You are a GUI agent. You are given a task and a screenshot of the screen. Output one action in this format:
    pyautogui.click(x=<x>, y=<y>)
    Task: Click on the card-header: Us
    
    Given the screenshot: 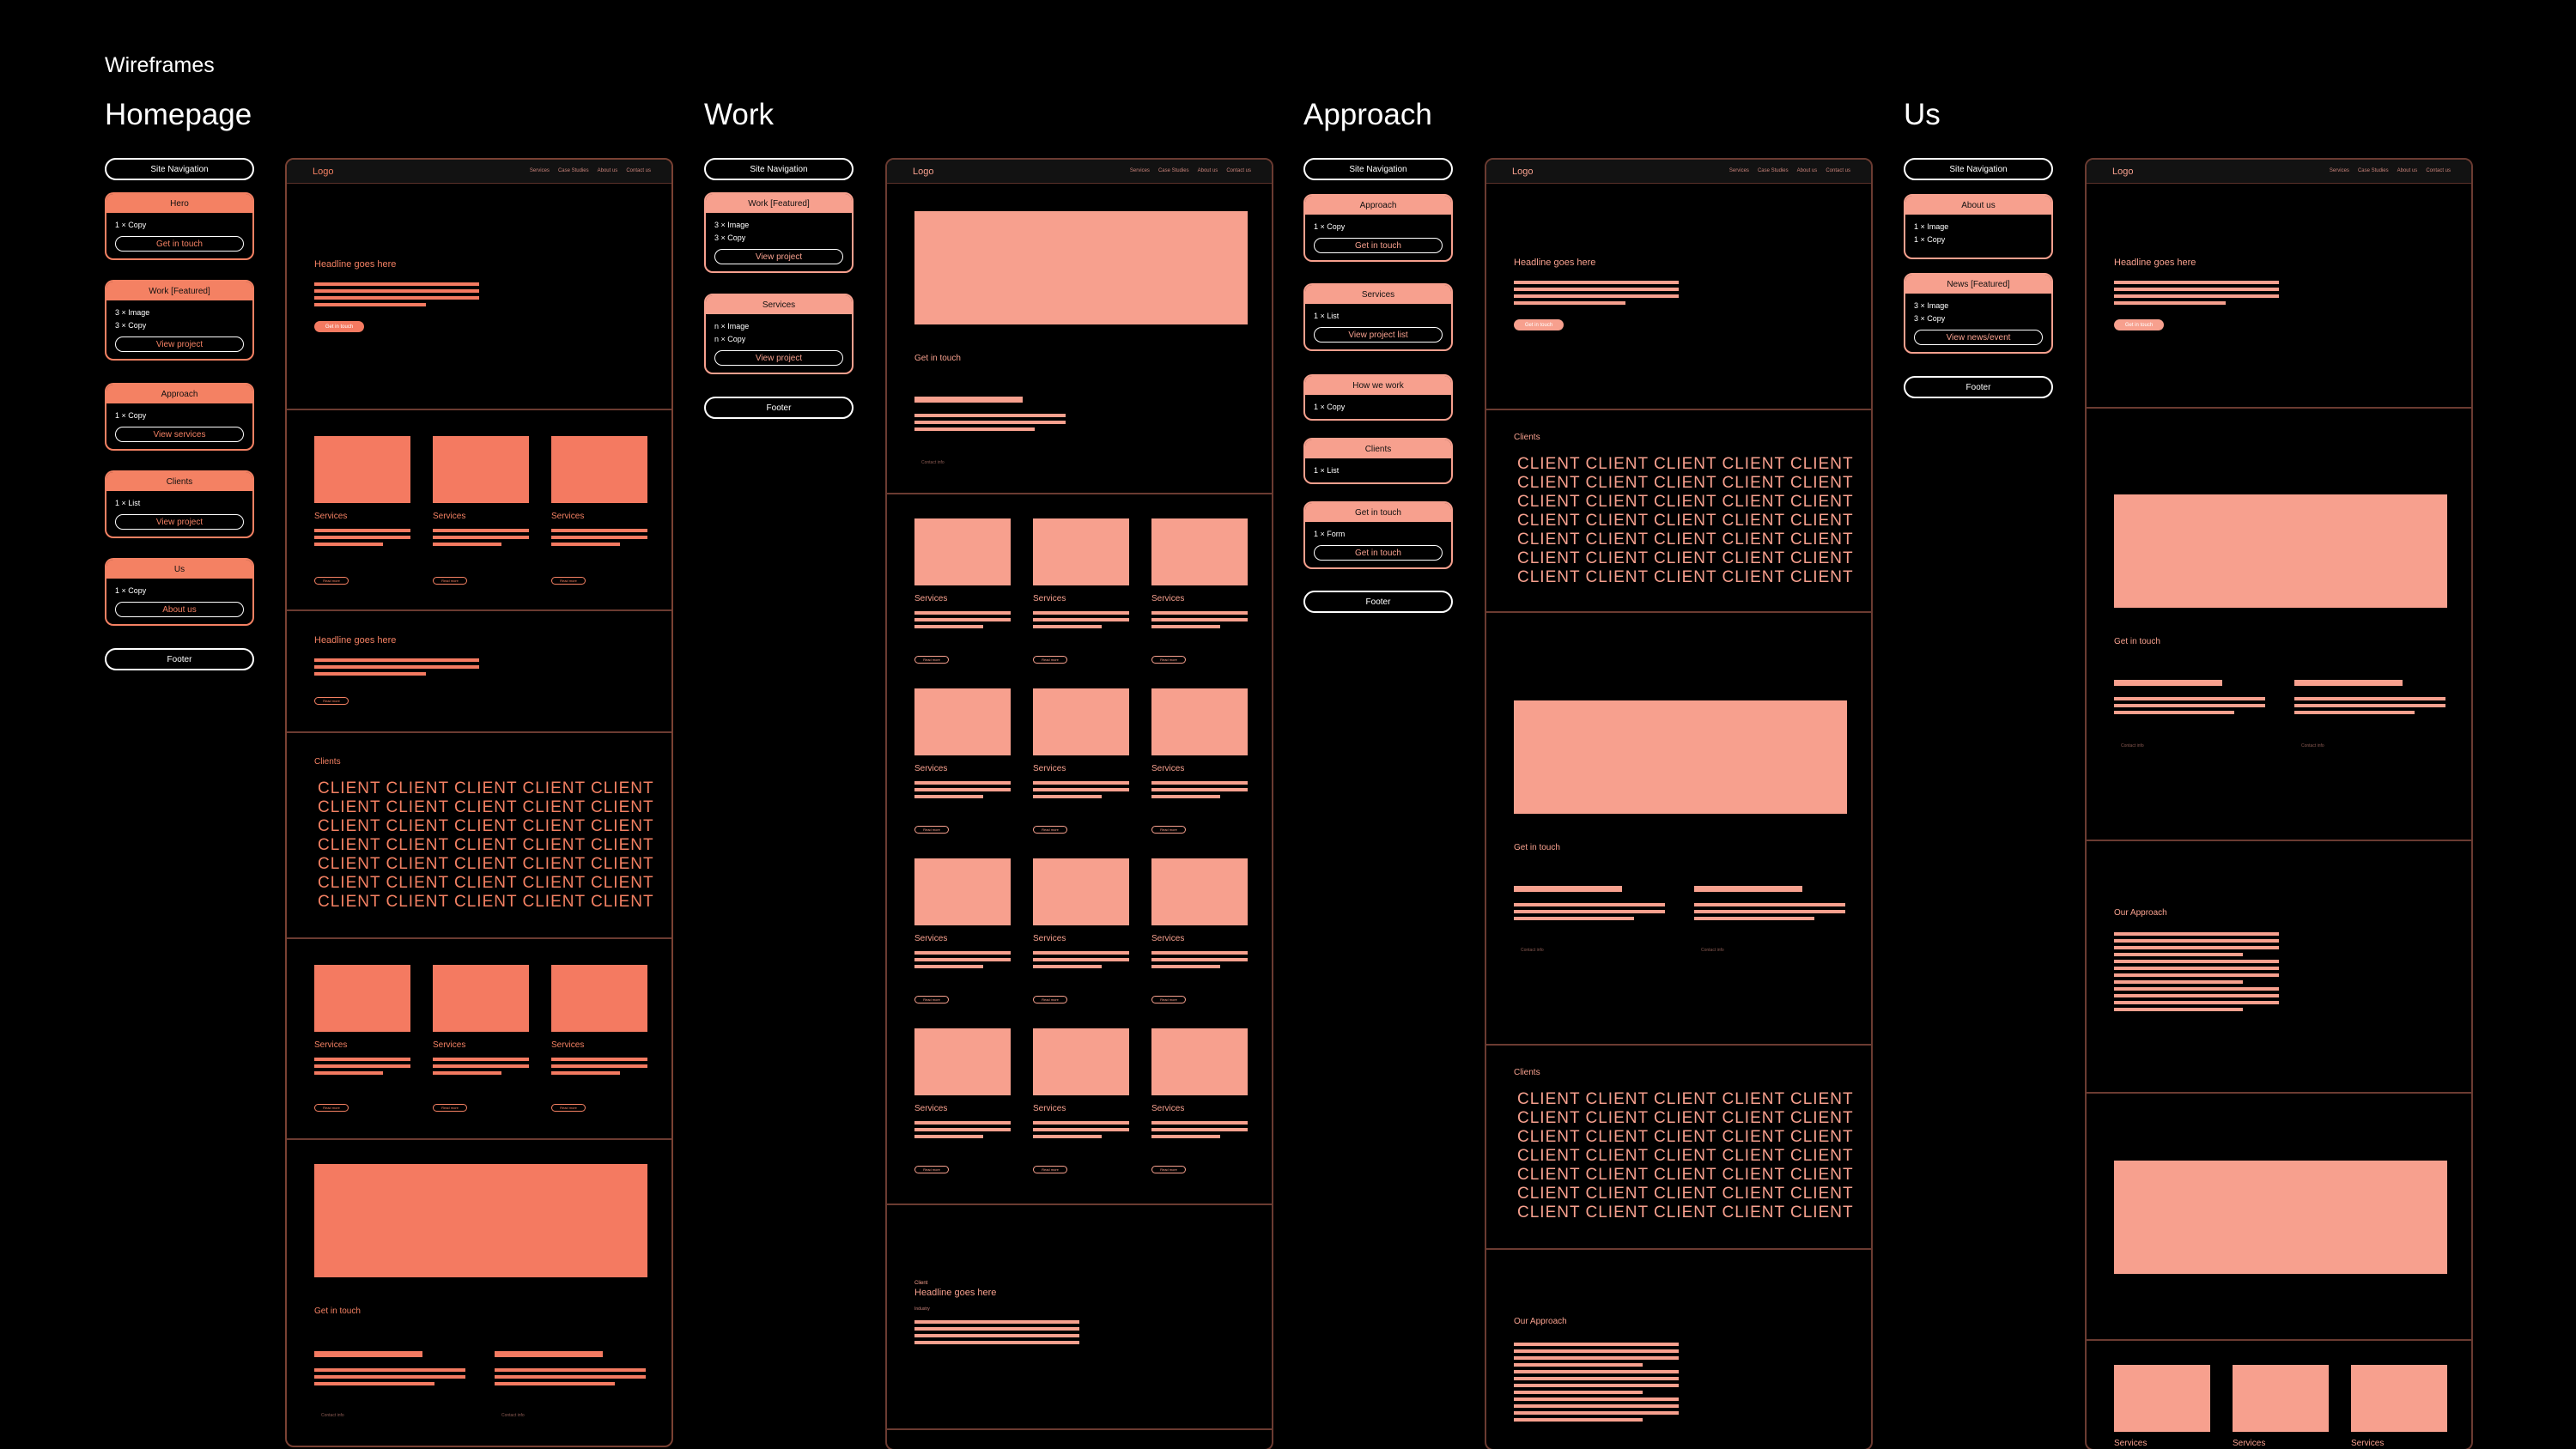 What is the action you would take?
    pyautogui.click(x=179, y=569)
    